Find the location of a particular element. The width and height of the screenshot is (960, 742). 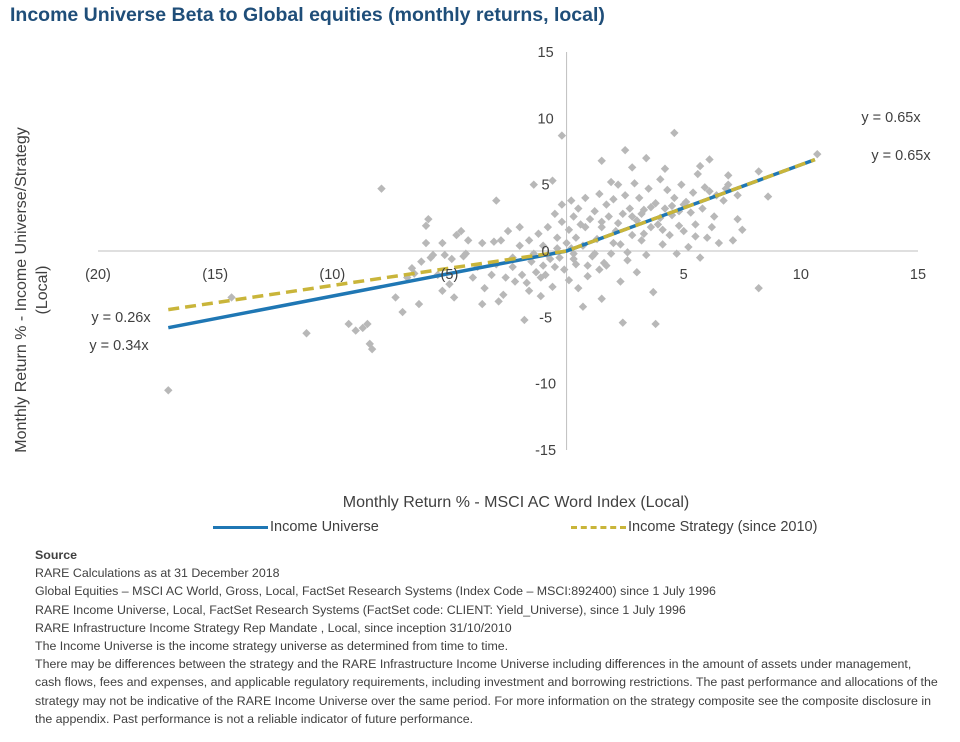

equation-label-left-lower: y = 0.34x is located at coordinates (119, 346).